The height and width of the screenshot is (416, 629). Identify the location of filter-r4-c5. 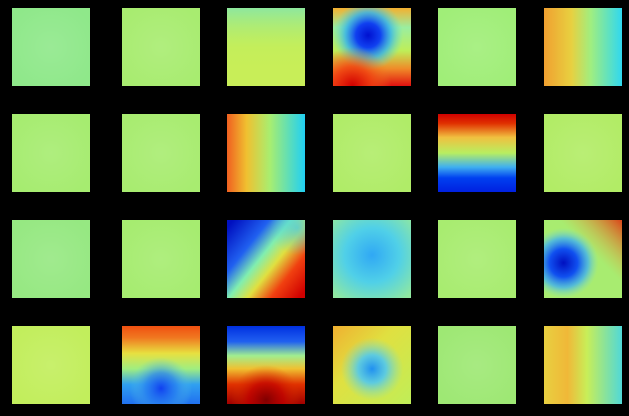
(477, 365).